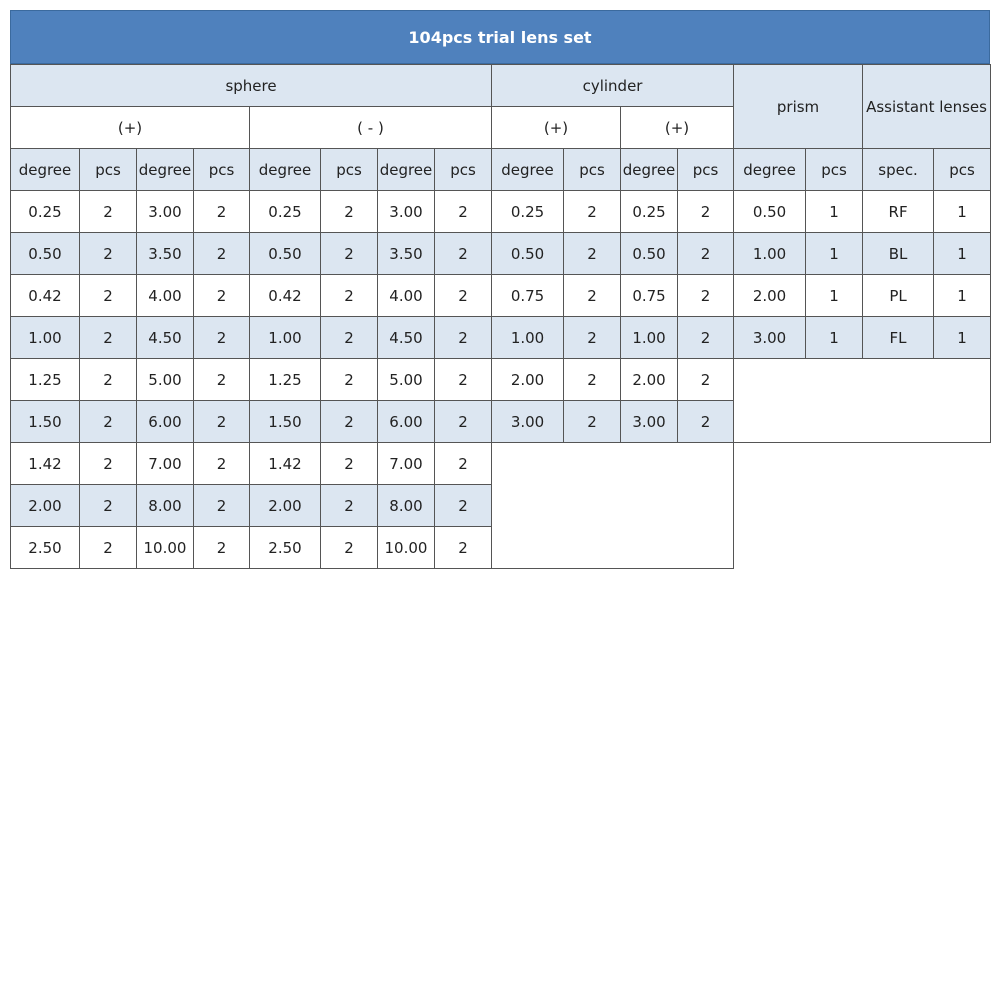  I want to click on group-header: prism, so click(798, 106).